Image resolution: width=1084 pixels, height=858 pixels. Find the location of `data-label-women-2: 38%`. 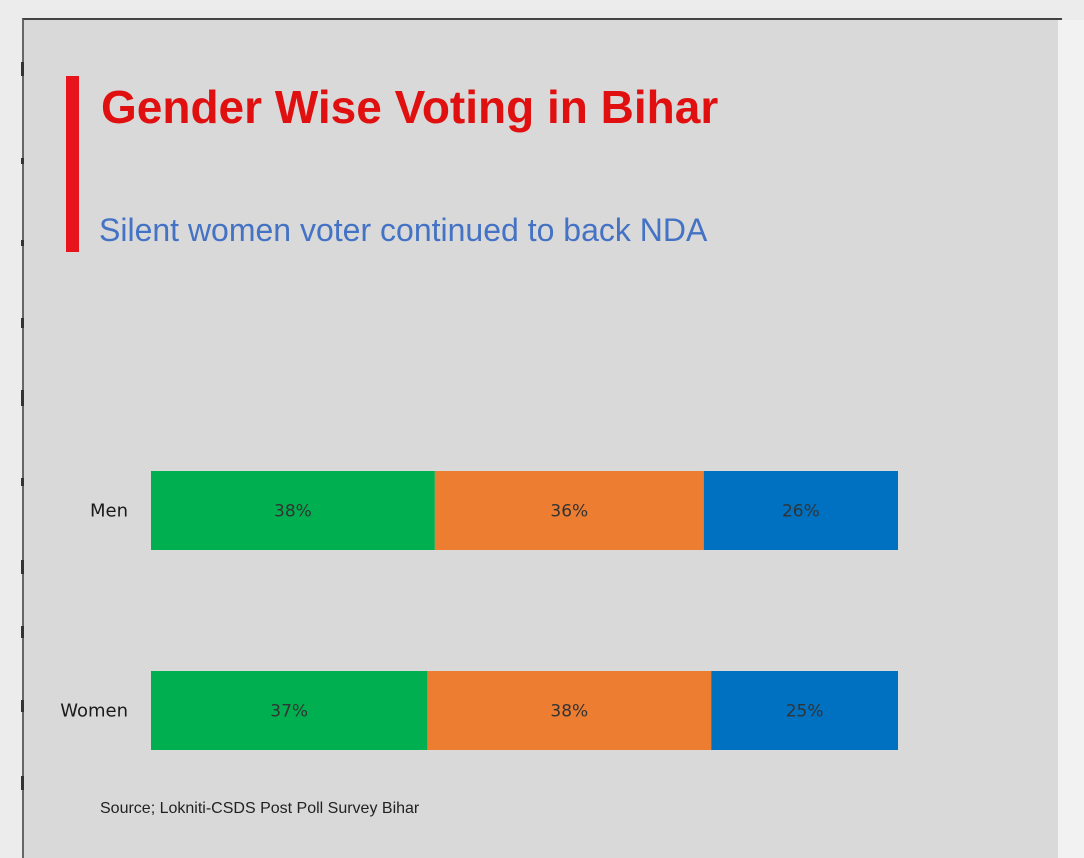

data-label-women-2: 38% is located at coordinates (569, 712).